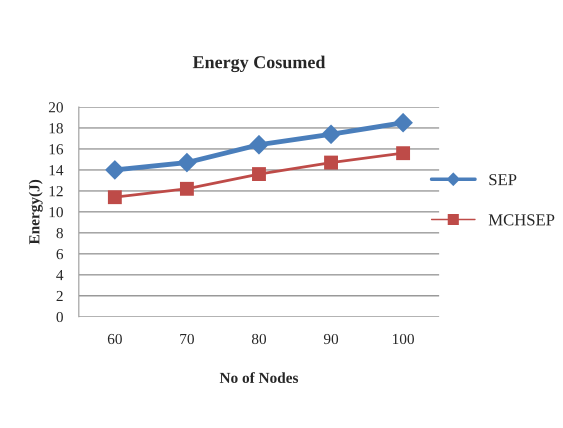  What do you see at coordinates (403, 339) in the screenshot?
I see `x-tick-label: 100` at bounding box center [403, 339].